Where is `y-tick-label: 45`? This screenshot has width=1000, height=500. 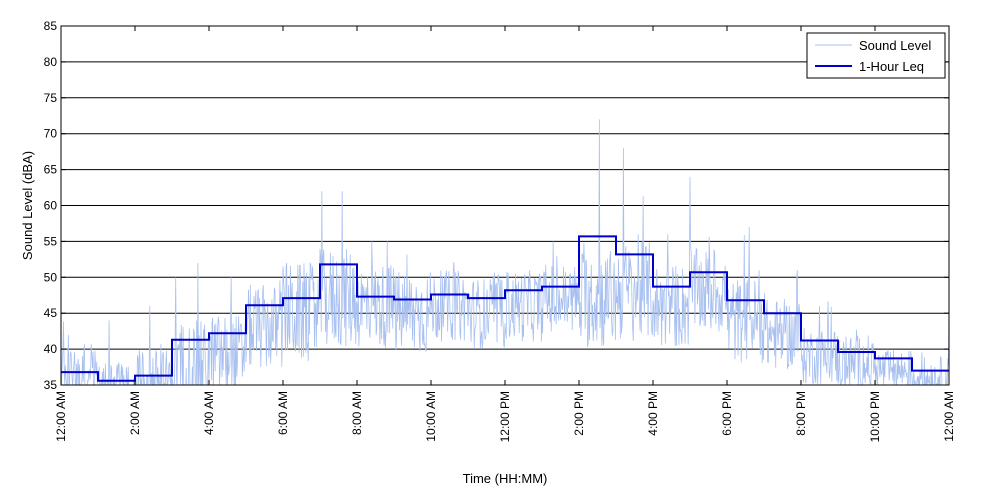 y-tick-label: 45 is located at coordinates (51, 313).